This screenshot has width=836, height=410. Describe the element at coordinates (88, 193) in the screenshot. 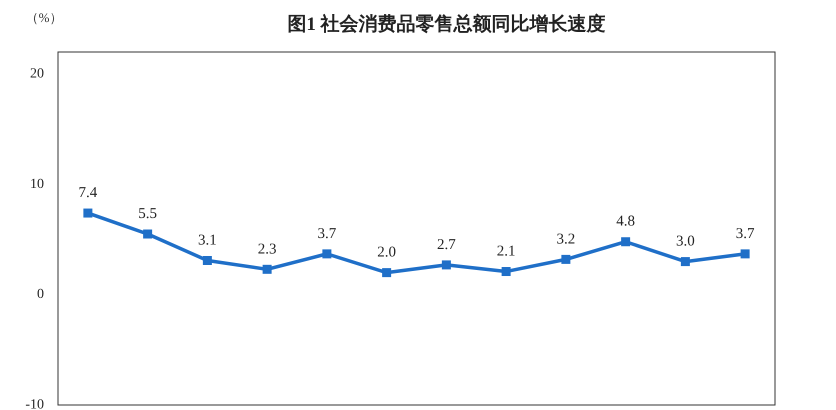

I see `data-label: 7.4` at that location.